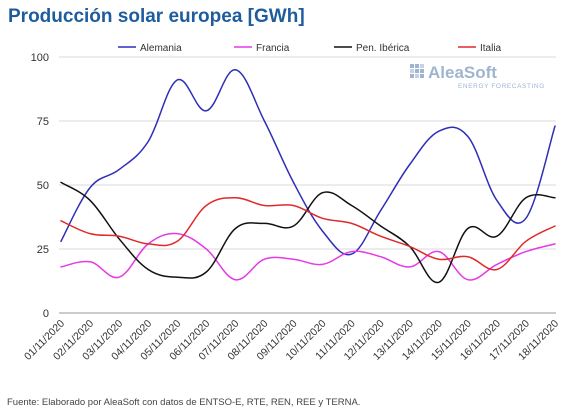 The height and width of the screenshot is (411, 575). Describe the element at coordinates (43, 186) in the screenshot. I see `y-tick-label: 50` at that location.